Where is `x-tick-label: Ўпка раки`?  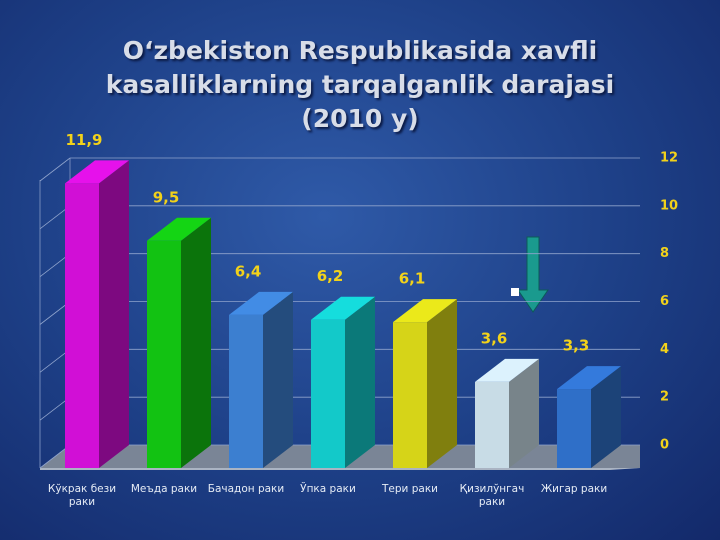
x-tick-label: Ўпка раки is located at coordinates (328, 489).